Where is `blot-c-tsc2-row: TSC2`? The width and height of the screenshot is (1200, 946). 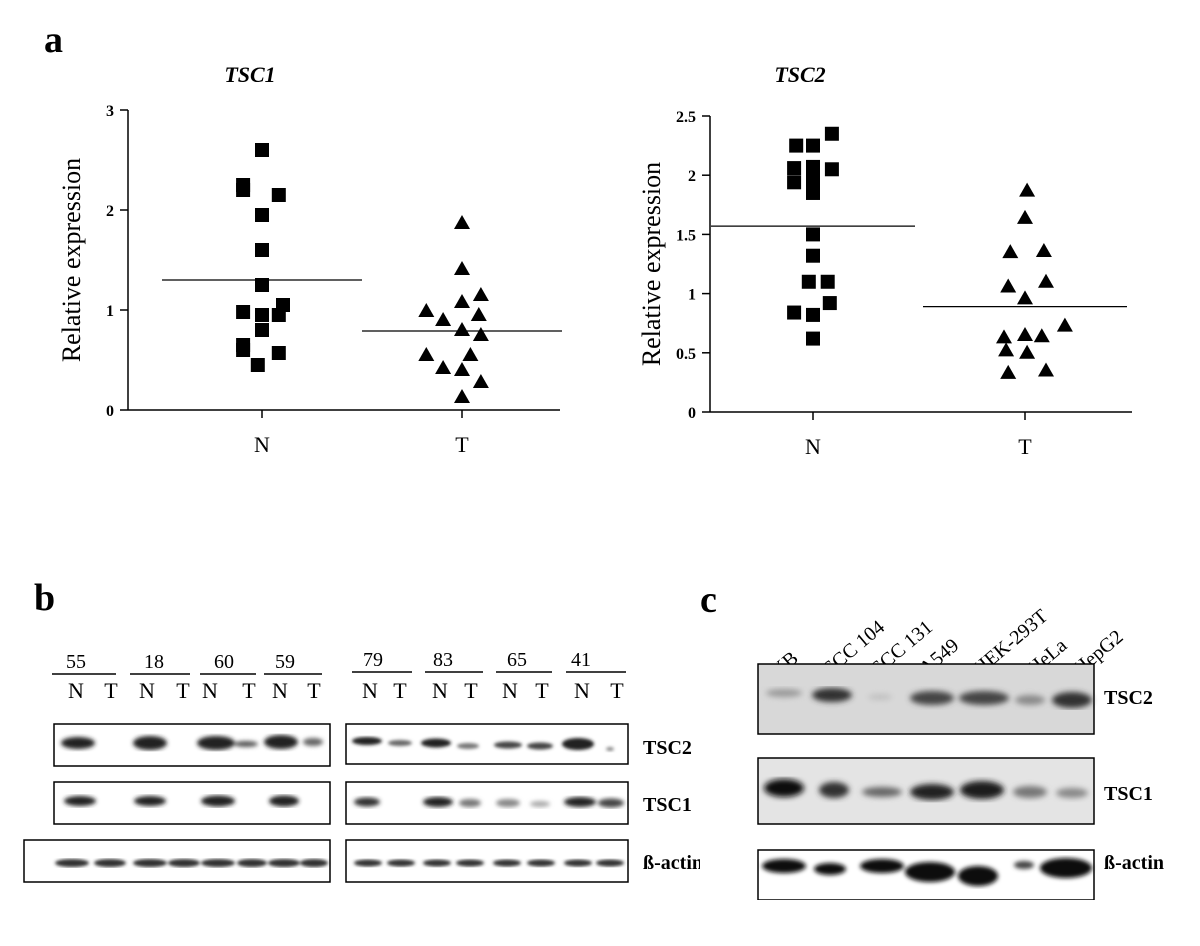
blot-c-tsc2-row: TSC2 is located at coordinates (955, 699).